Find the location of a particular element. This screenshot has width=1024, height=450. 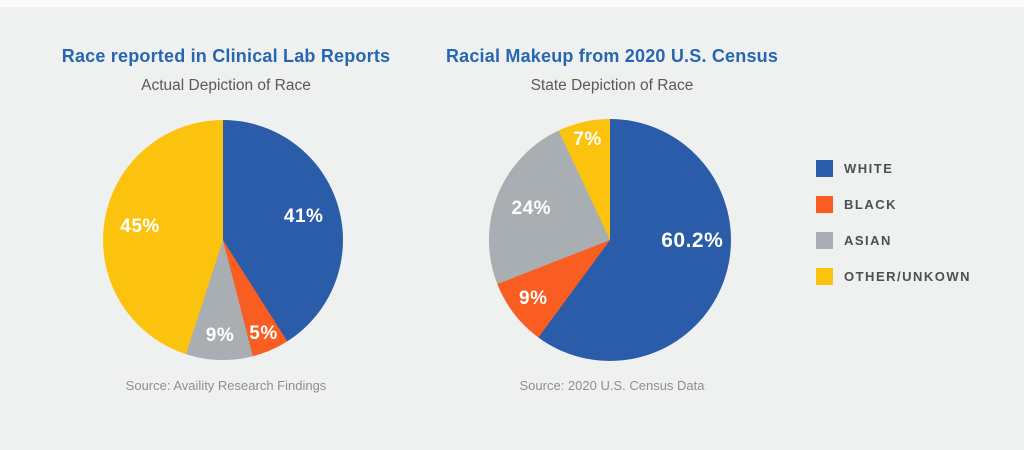

legend-item-asian: ASIAN is located at coordinates (893, 240).